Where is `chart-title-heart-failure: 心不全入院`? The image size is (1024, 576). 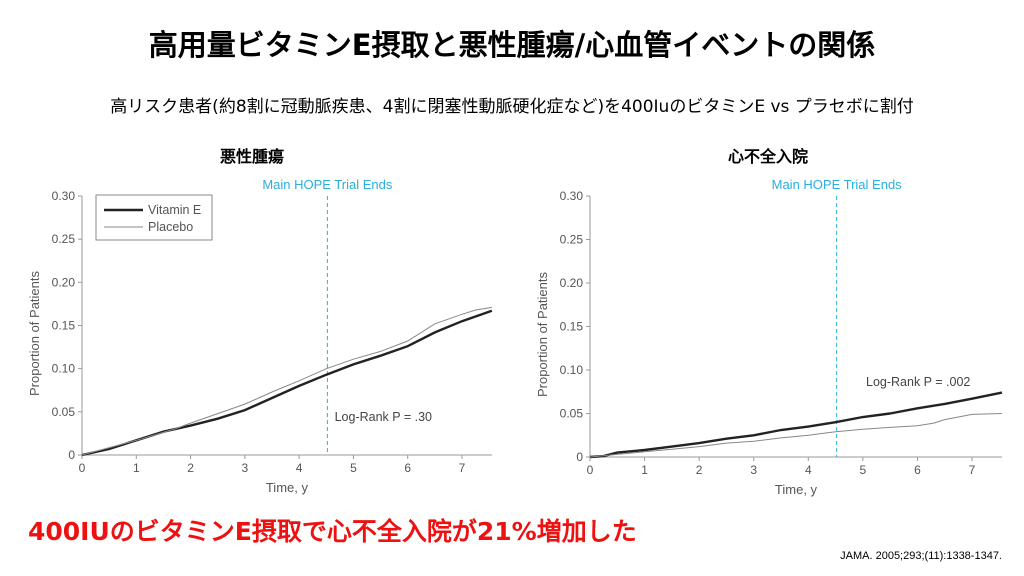 chart-title-heart-failure: 心不全入院 is located at coordinates (768, 156).